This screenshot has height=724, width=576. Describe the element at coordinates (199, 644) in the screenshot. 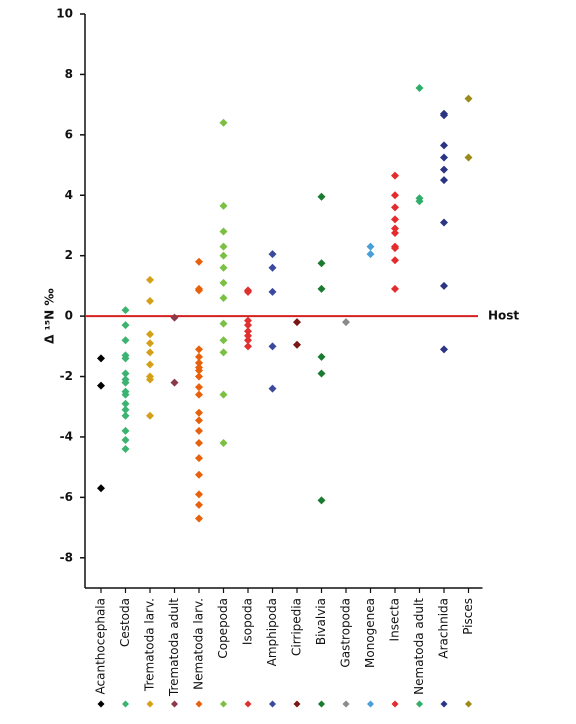

I see `x-tick-label: Nematoda larv.` at that location.